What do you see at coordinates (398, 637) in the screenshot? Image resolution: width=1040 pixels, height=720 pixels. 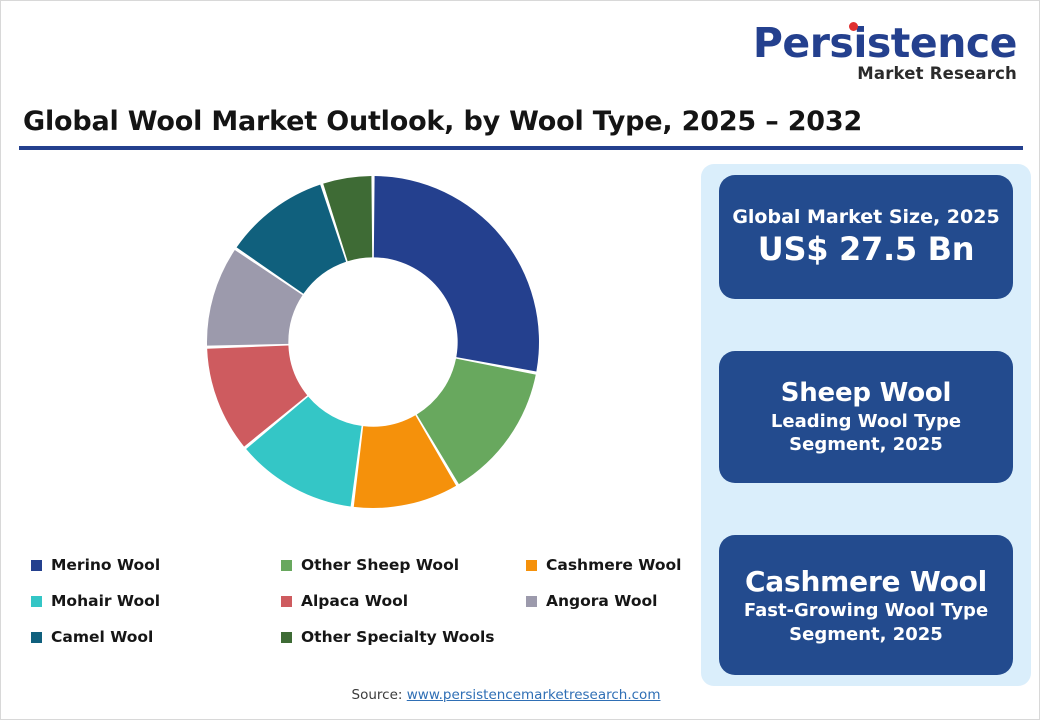 I see `legend-item-label: Other Specialty Wools` at bounding box center [398, 637].